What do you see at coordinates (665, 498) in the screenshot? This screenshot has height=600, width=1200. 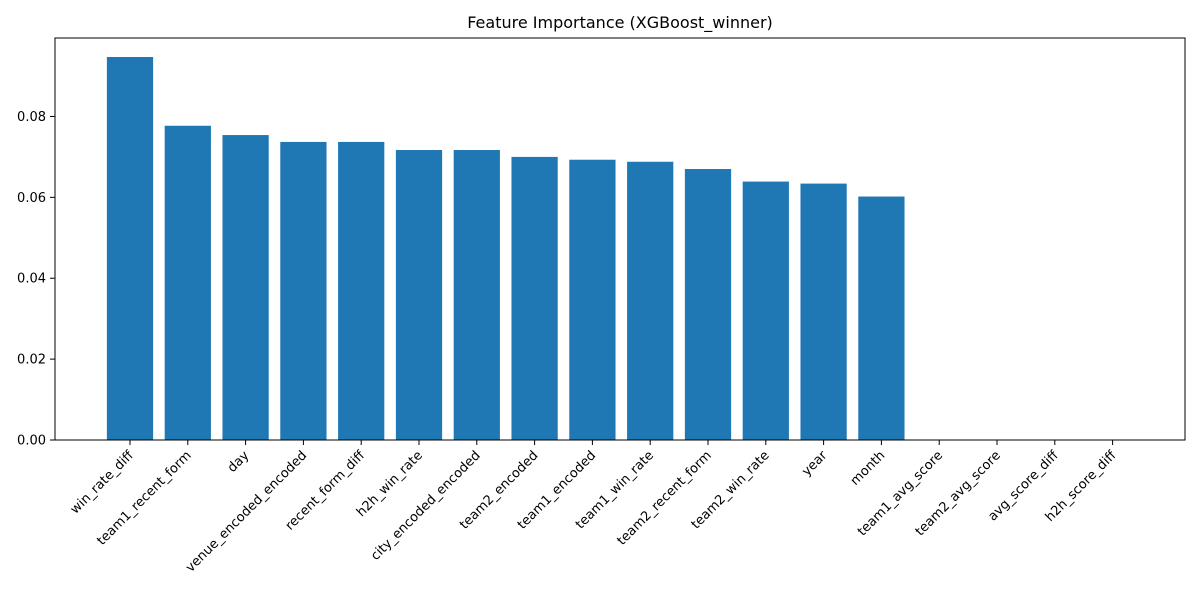 I see `x-tick-label: team2_recent_form` at bounding box center [665, 498].